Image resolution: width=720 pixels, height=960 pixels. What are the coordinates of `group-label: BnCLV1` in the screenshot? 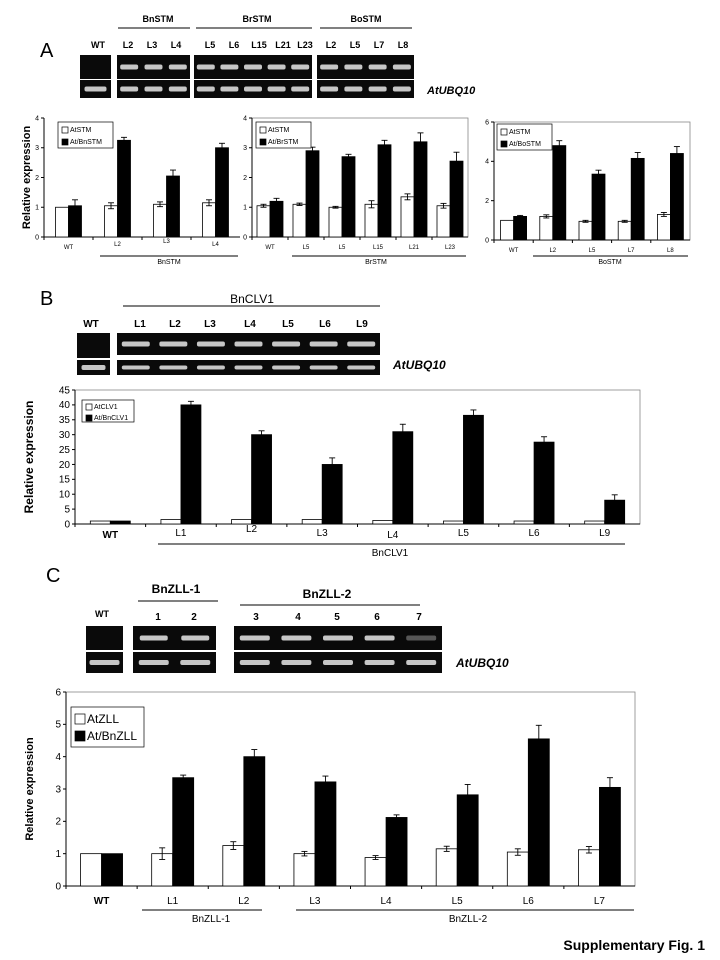 It's located at (390, 553).